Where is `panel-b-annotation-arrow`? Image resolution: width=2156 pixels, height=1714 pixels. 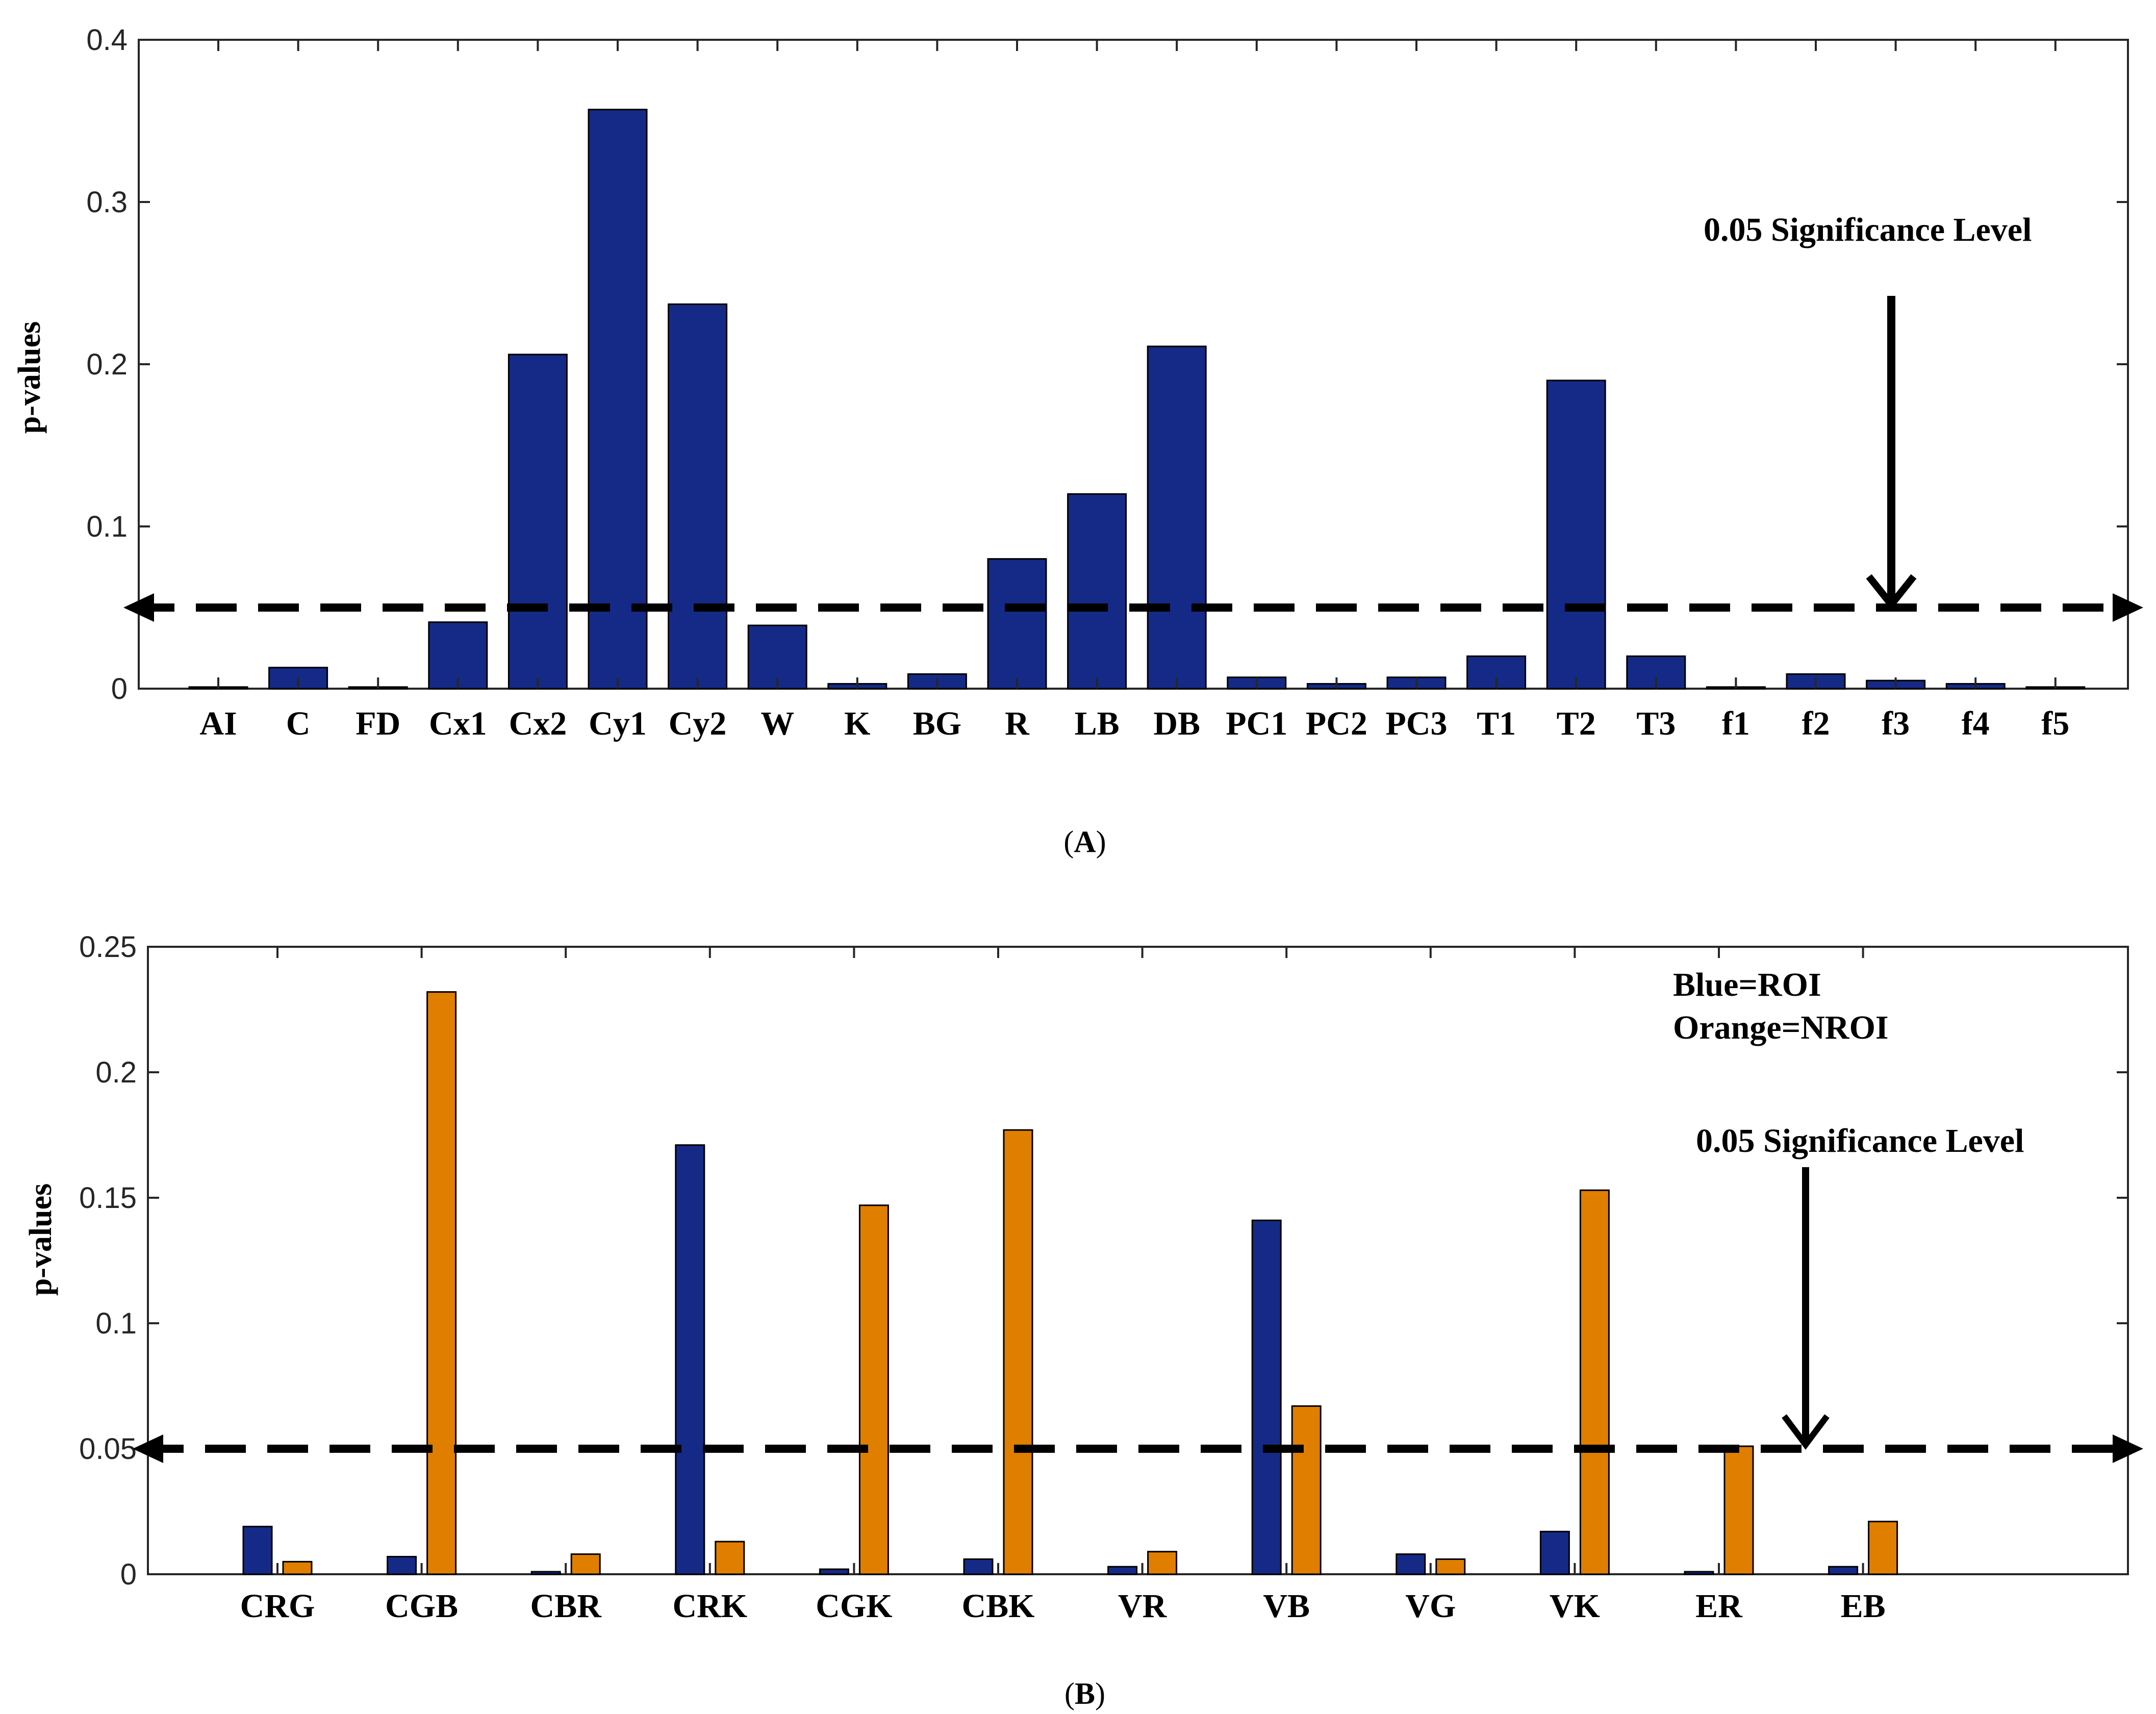 panel-b-annotation-arrow is located at coordinates (1806, 1308).